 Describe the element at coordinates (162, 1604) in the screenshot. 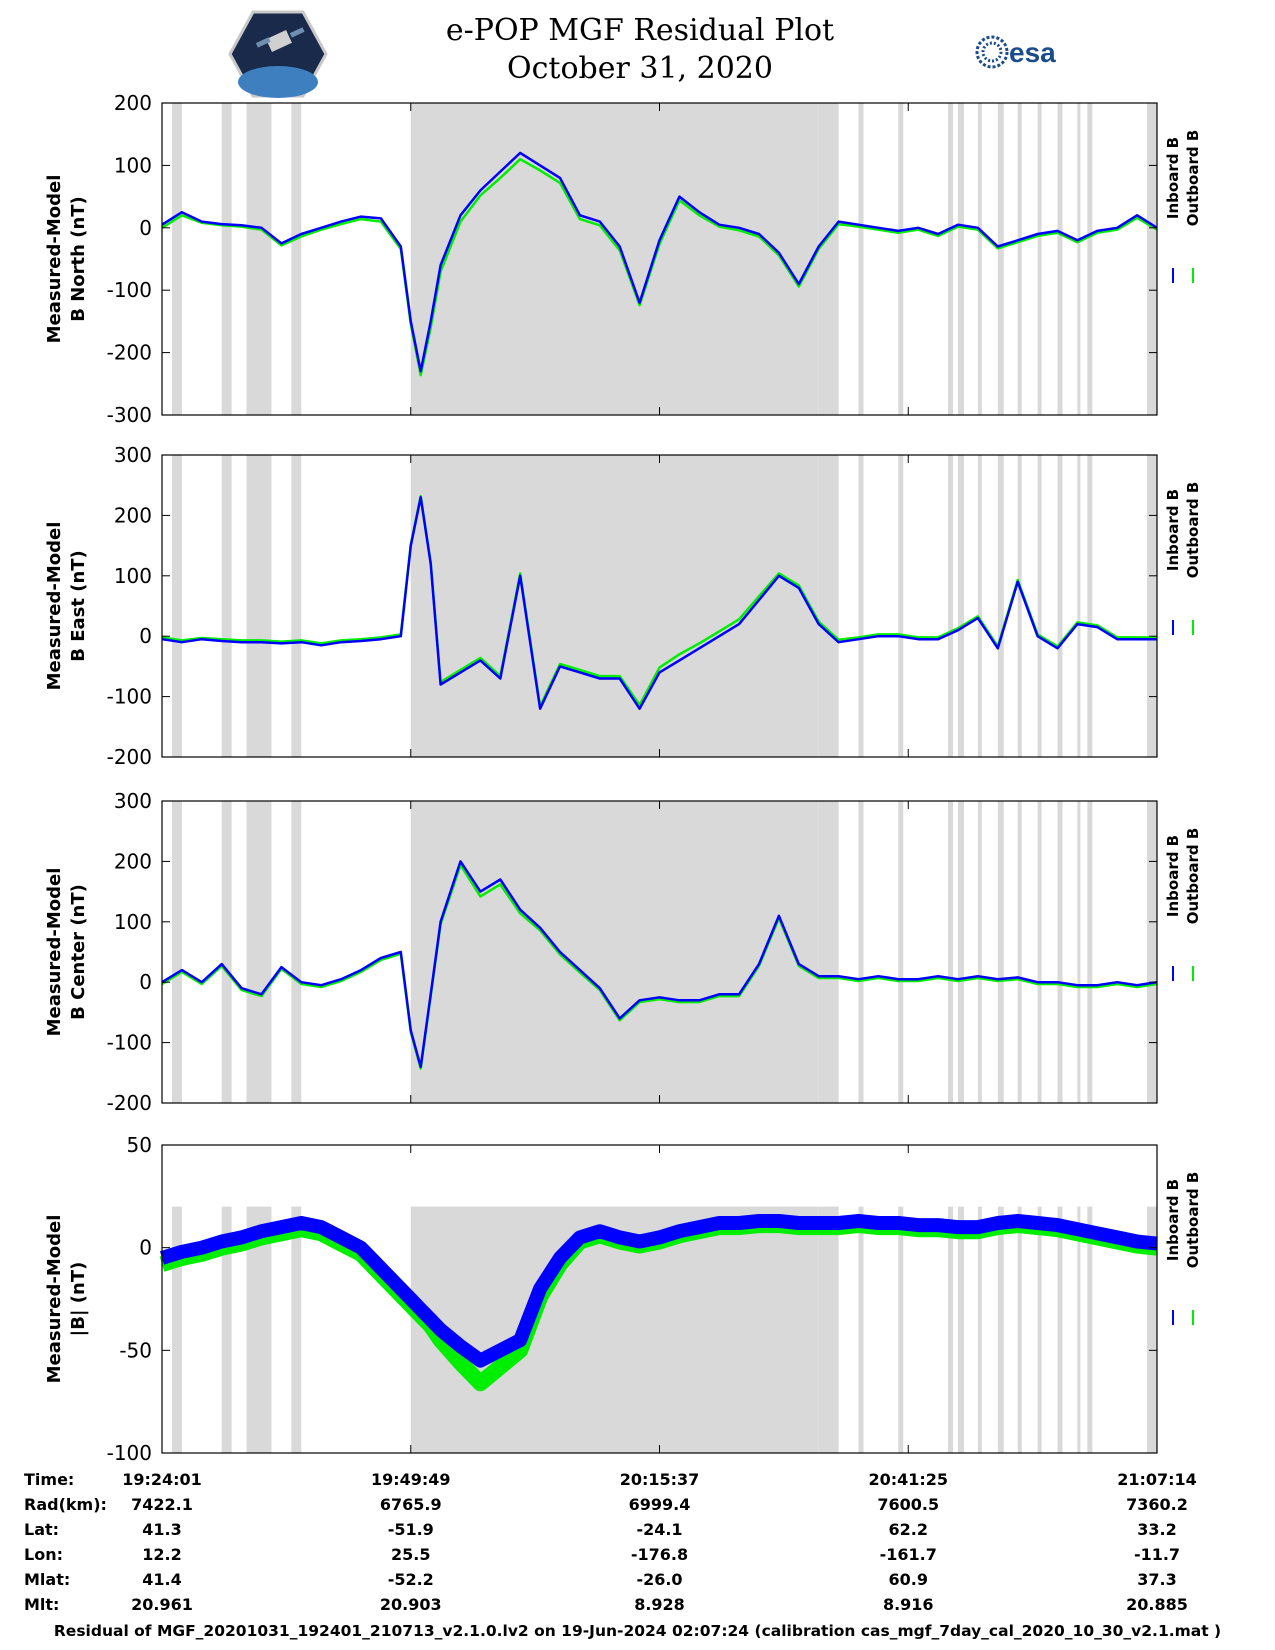

I see `info-cell: 20.961` at that location.